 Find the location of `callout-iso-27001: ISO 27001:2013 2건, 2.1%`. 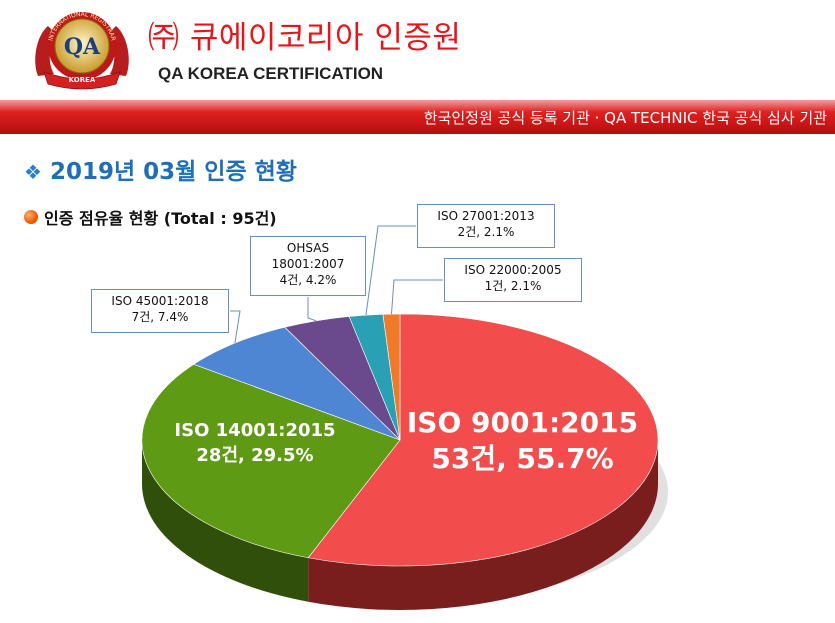

callout-iso-27001: ISO 27001:2013 2건, 2.1% is located at coordinates (486, 226).